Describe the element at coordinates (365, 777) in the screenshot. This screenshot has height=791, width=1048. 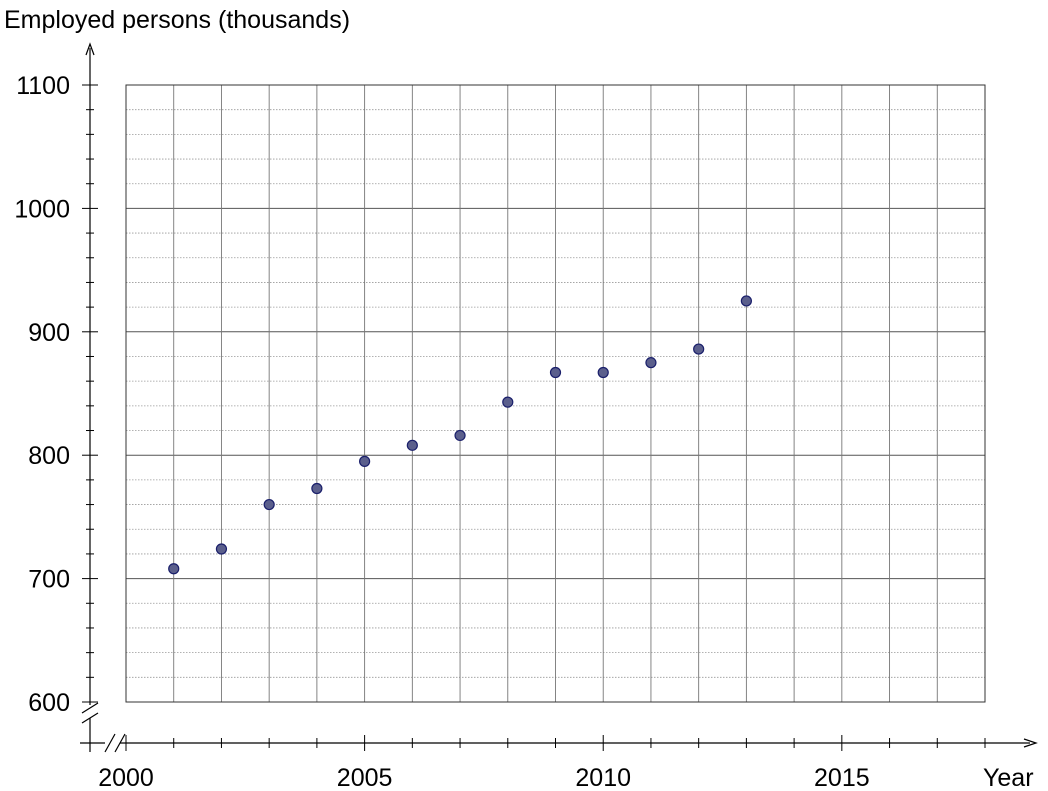
I see `x-tick-label: 2005` at that location.